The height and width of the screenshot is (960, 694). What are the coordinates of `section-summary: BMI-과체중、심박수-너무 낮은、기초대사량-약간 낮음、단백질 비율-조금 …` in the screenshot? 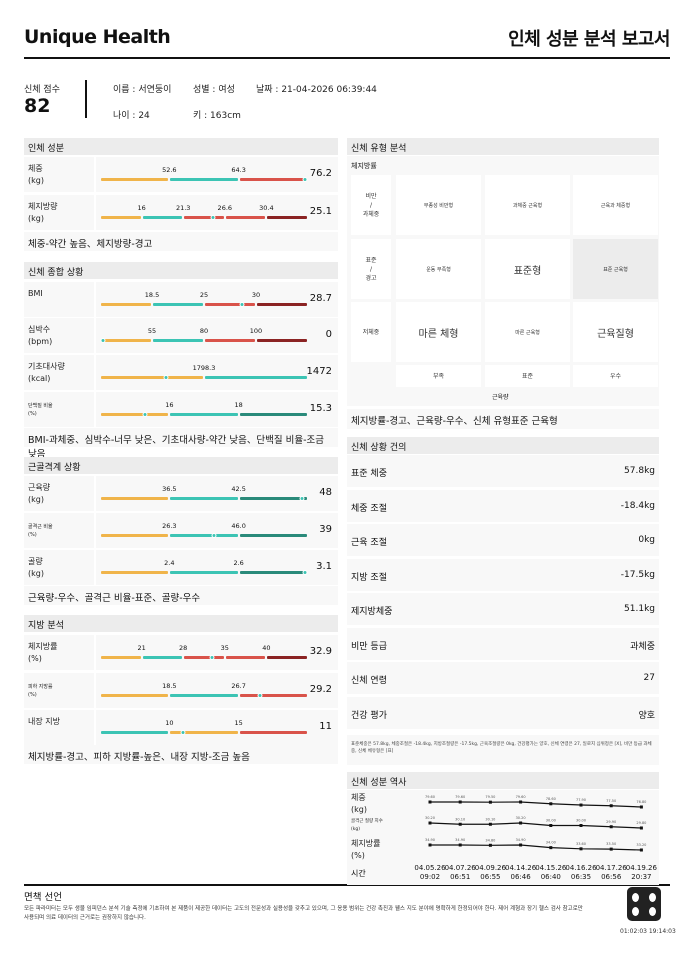 It's located at (181, 444).